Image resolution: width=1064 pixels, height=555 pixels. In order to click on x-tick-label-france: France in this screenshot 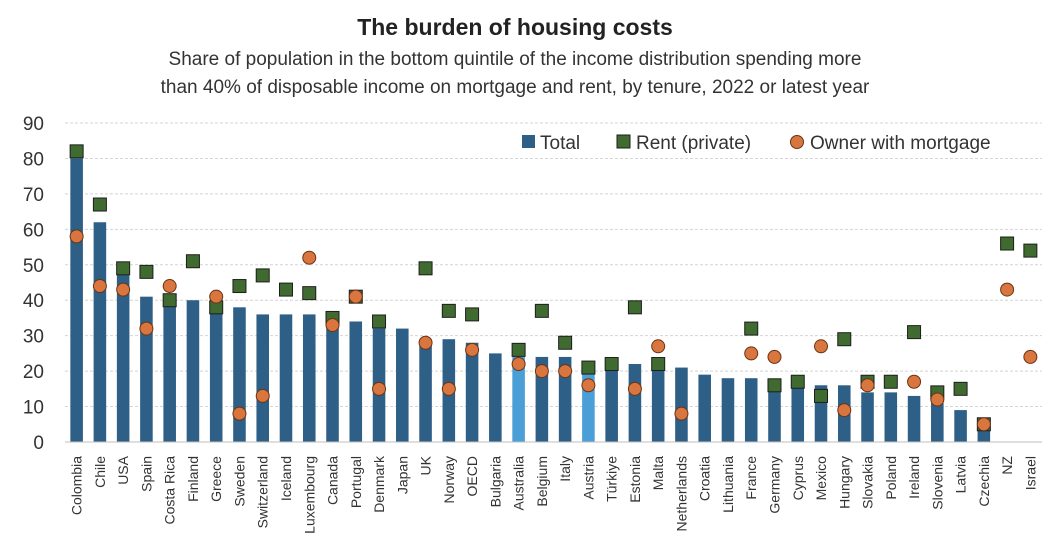, I will do `click(751, 478)`.